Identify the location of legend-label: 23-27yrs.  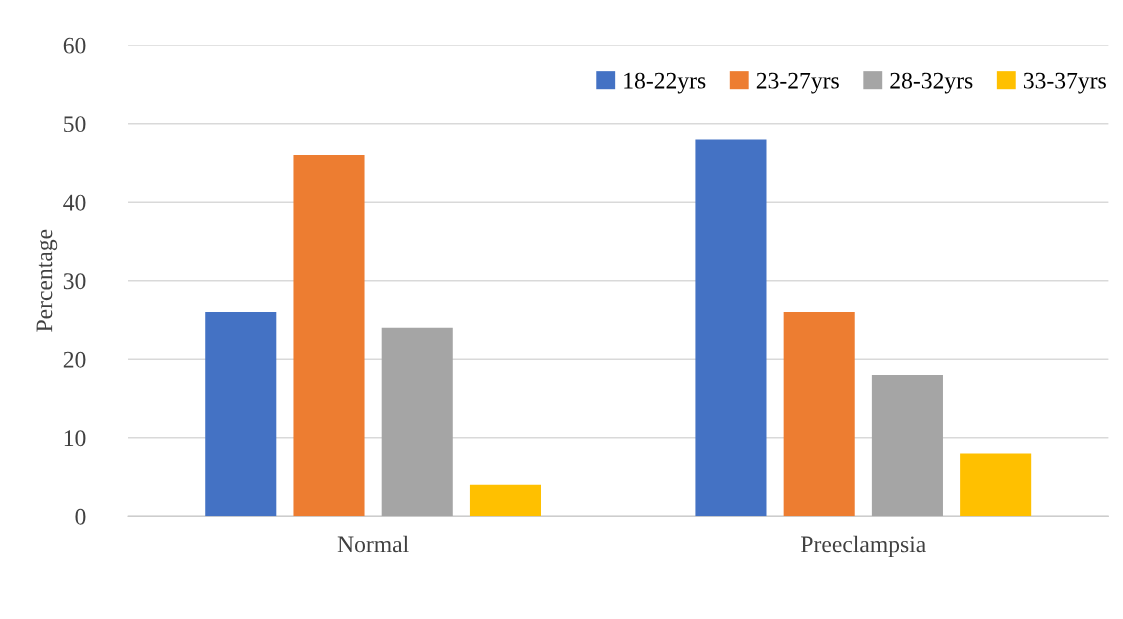
(797, 83).